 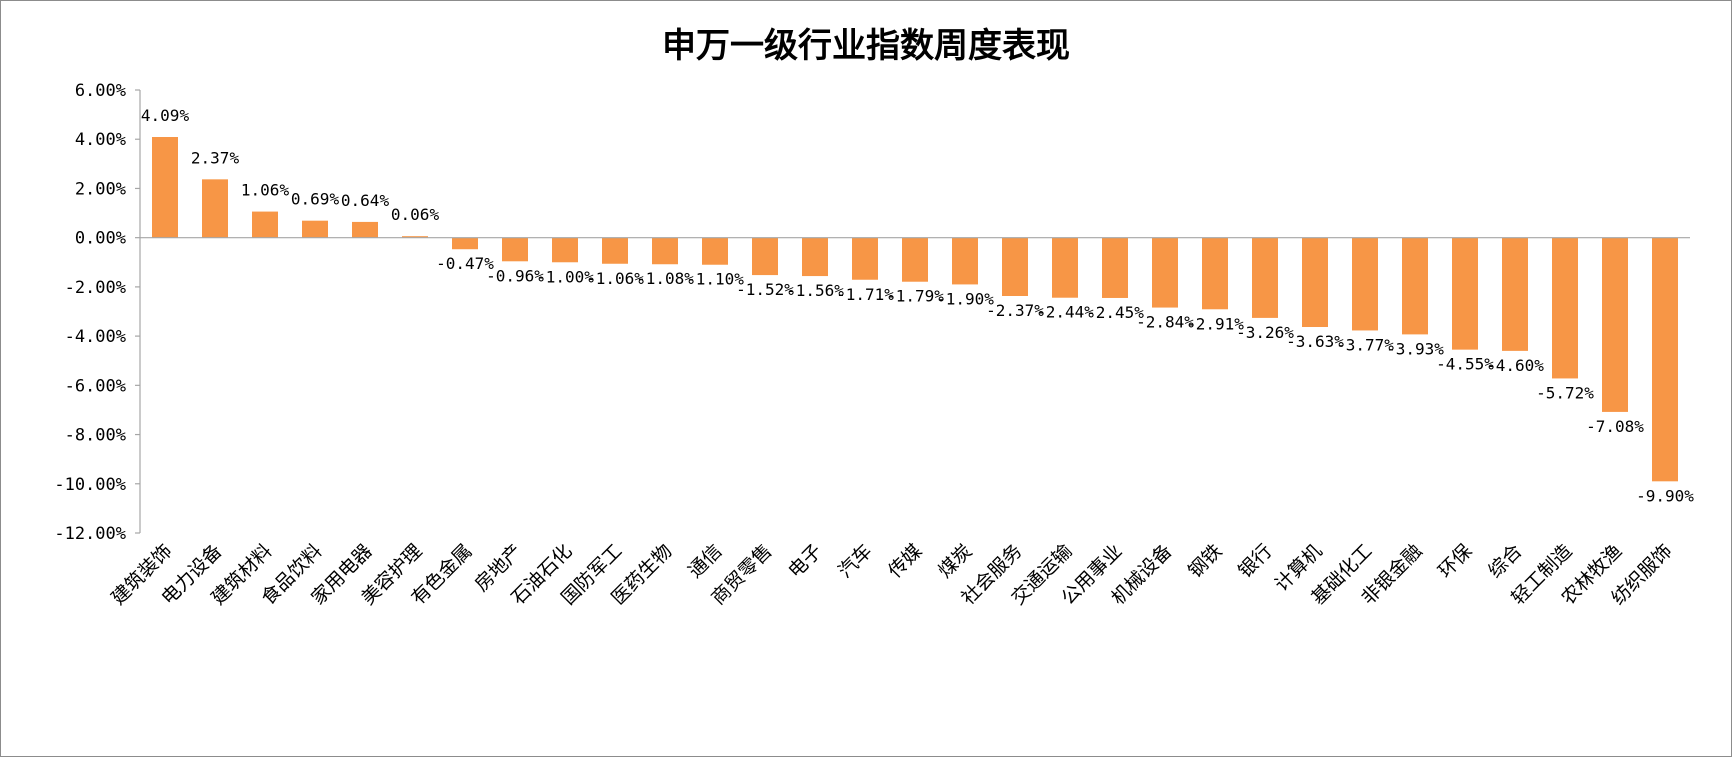 What do you see at coordinates (965, 298) in the screenshot?
I see `data-label: -1.90%` at bounding box center [965, 298].